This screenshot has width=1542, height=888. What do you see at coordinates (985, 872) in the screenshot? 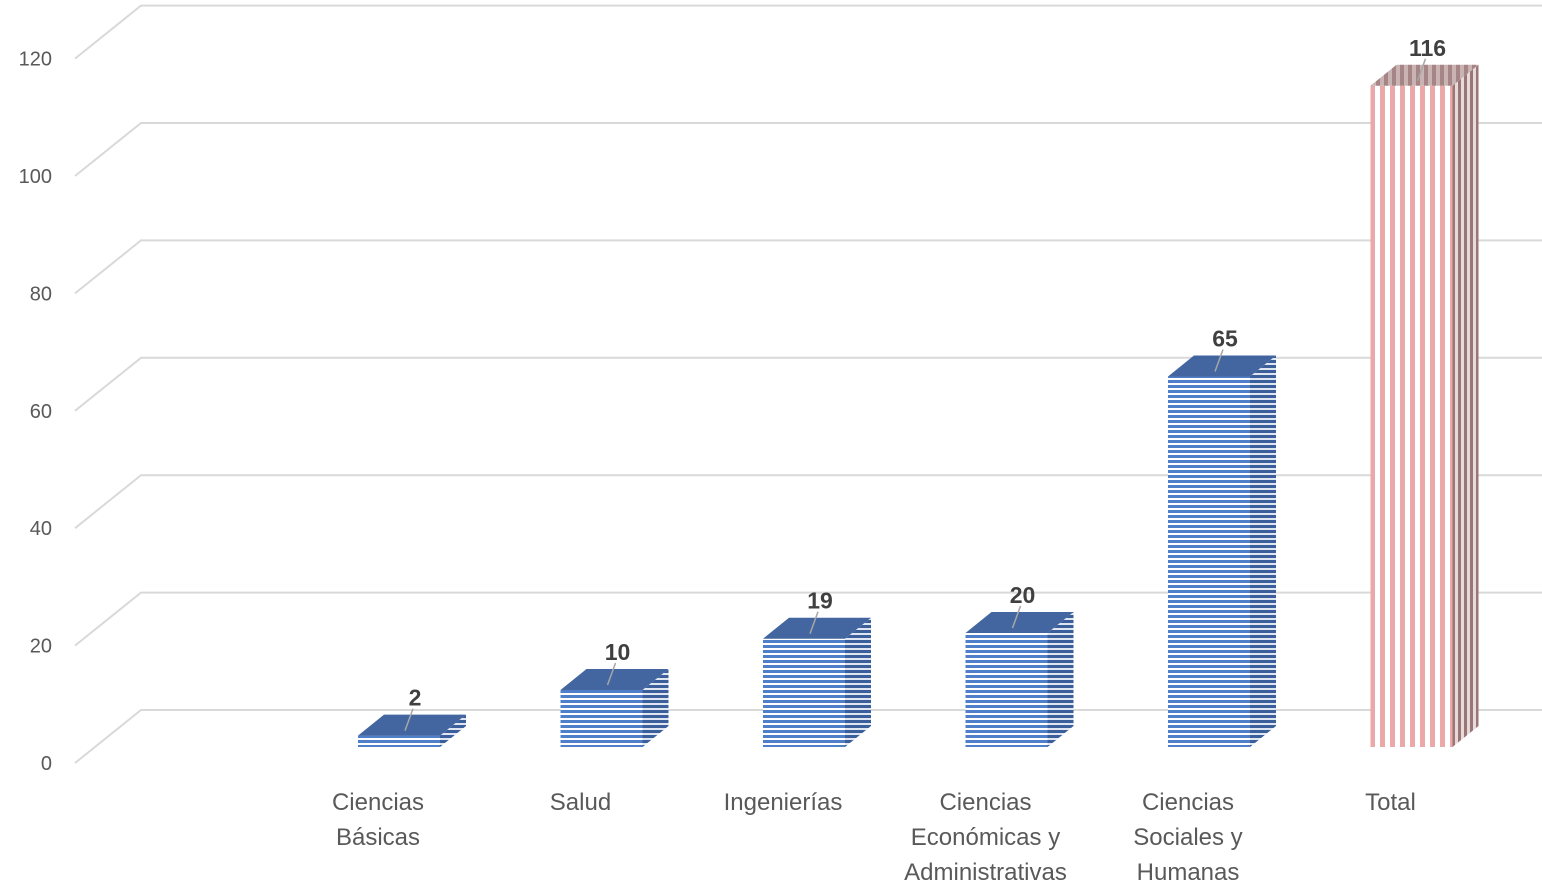
I see `category-label-line: Administrativas` at bounding box center [985, 872].